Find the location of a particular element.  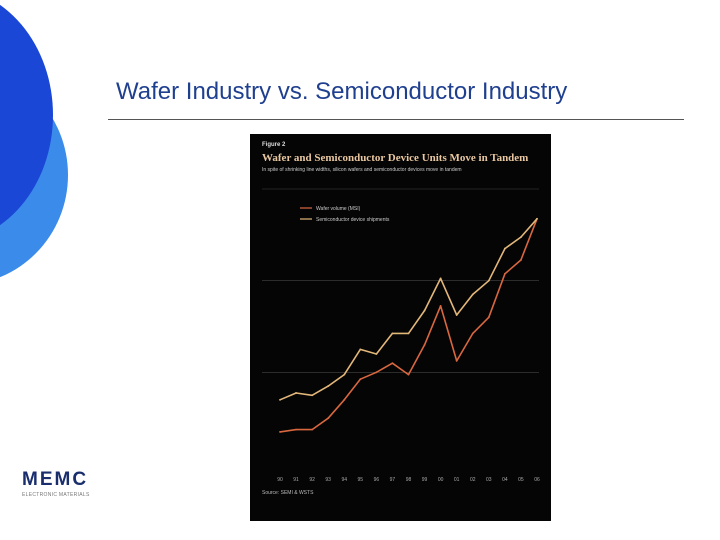

x-tick-label: 93 is located at coordinates (328, 480).